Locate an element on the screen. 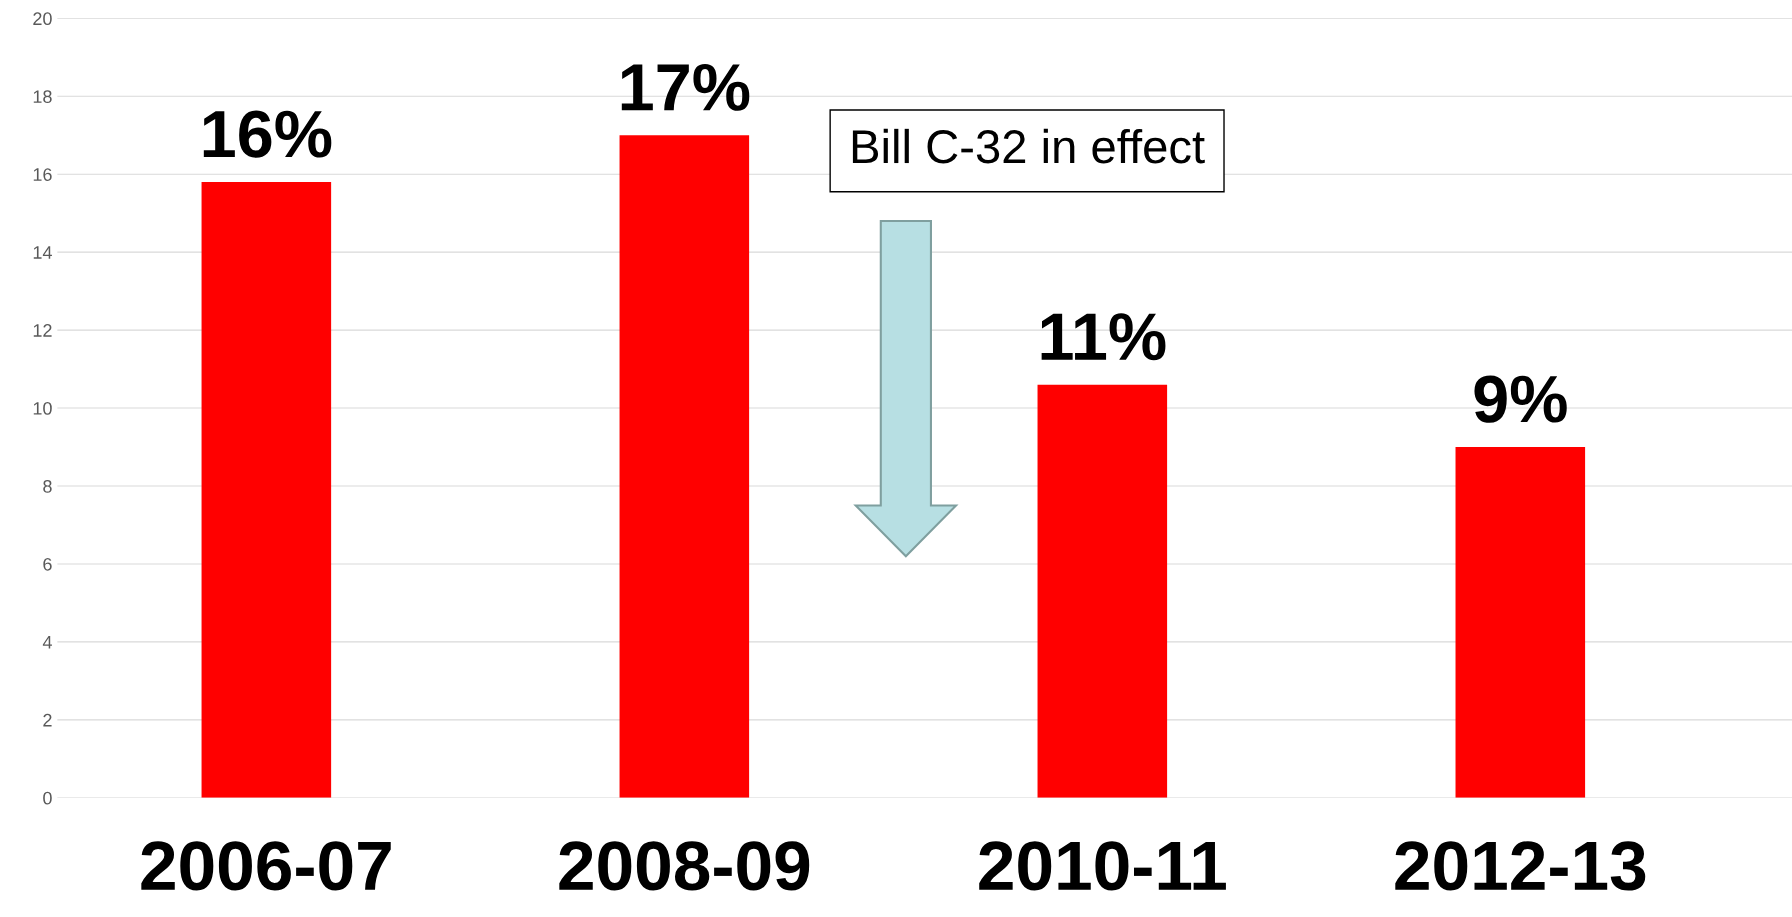  x-tick-label: 2010-11 is located at coordinates (1102, 866).